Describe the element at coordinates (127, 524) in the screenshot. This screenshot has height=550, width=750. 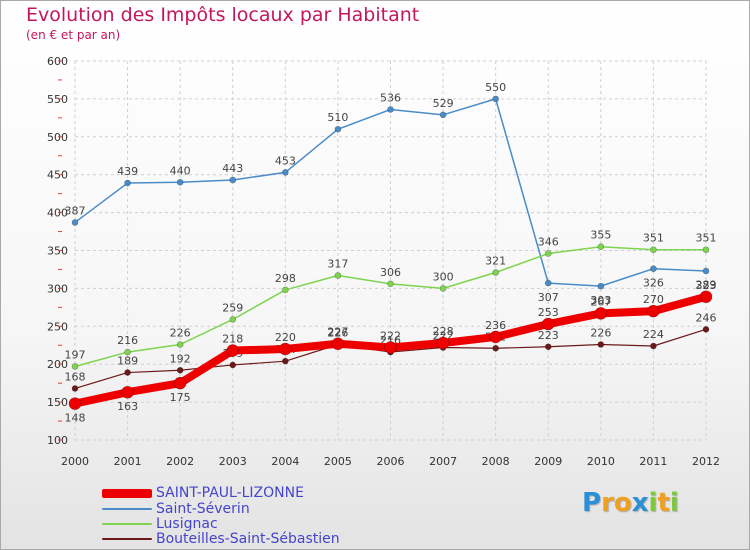
I see `legend-swatch-lusignac` at that location.